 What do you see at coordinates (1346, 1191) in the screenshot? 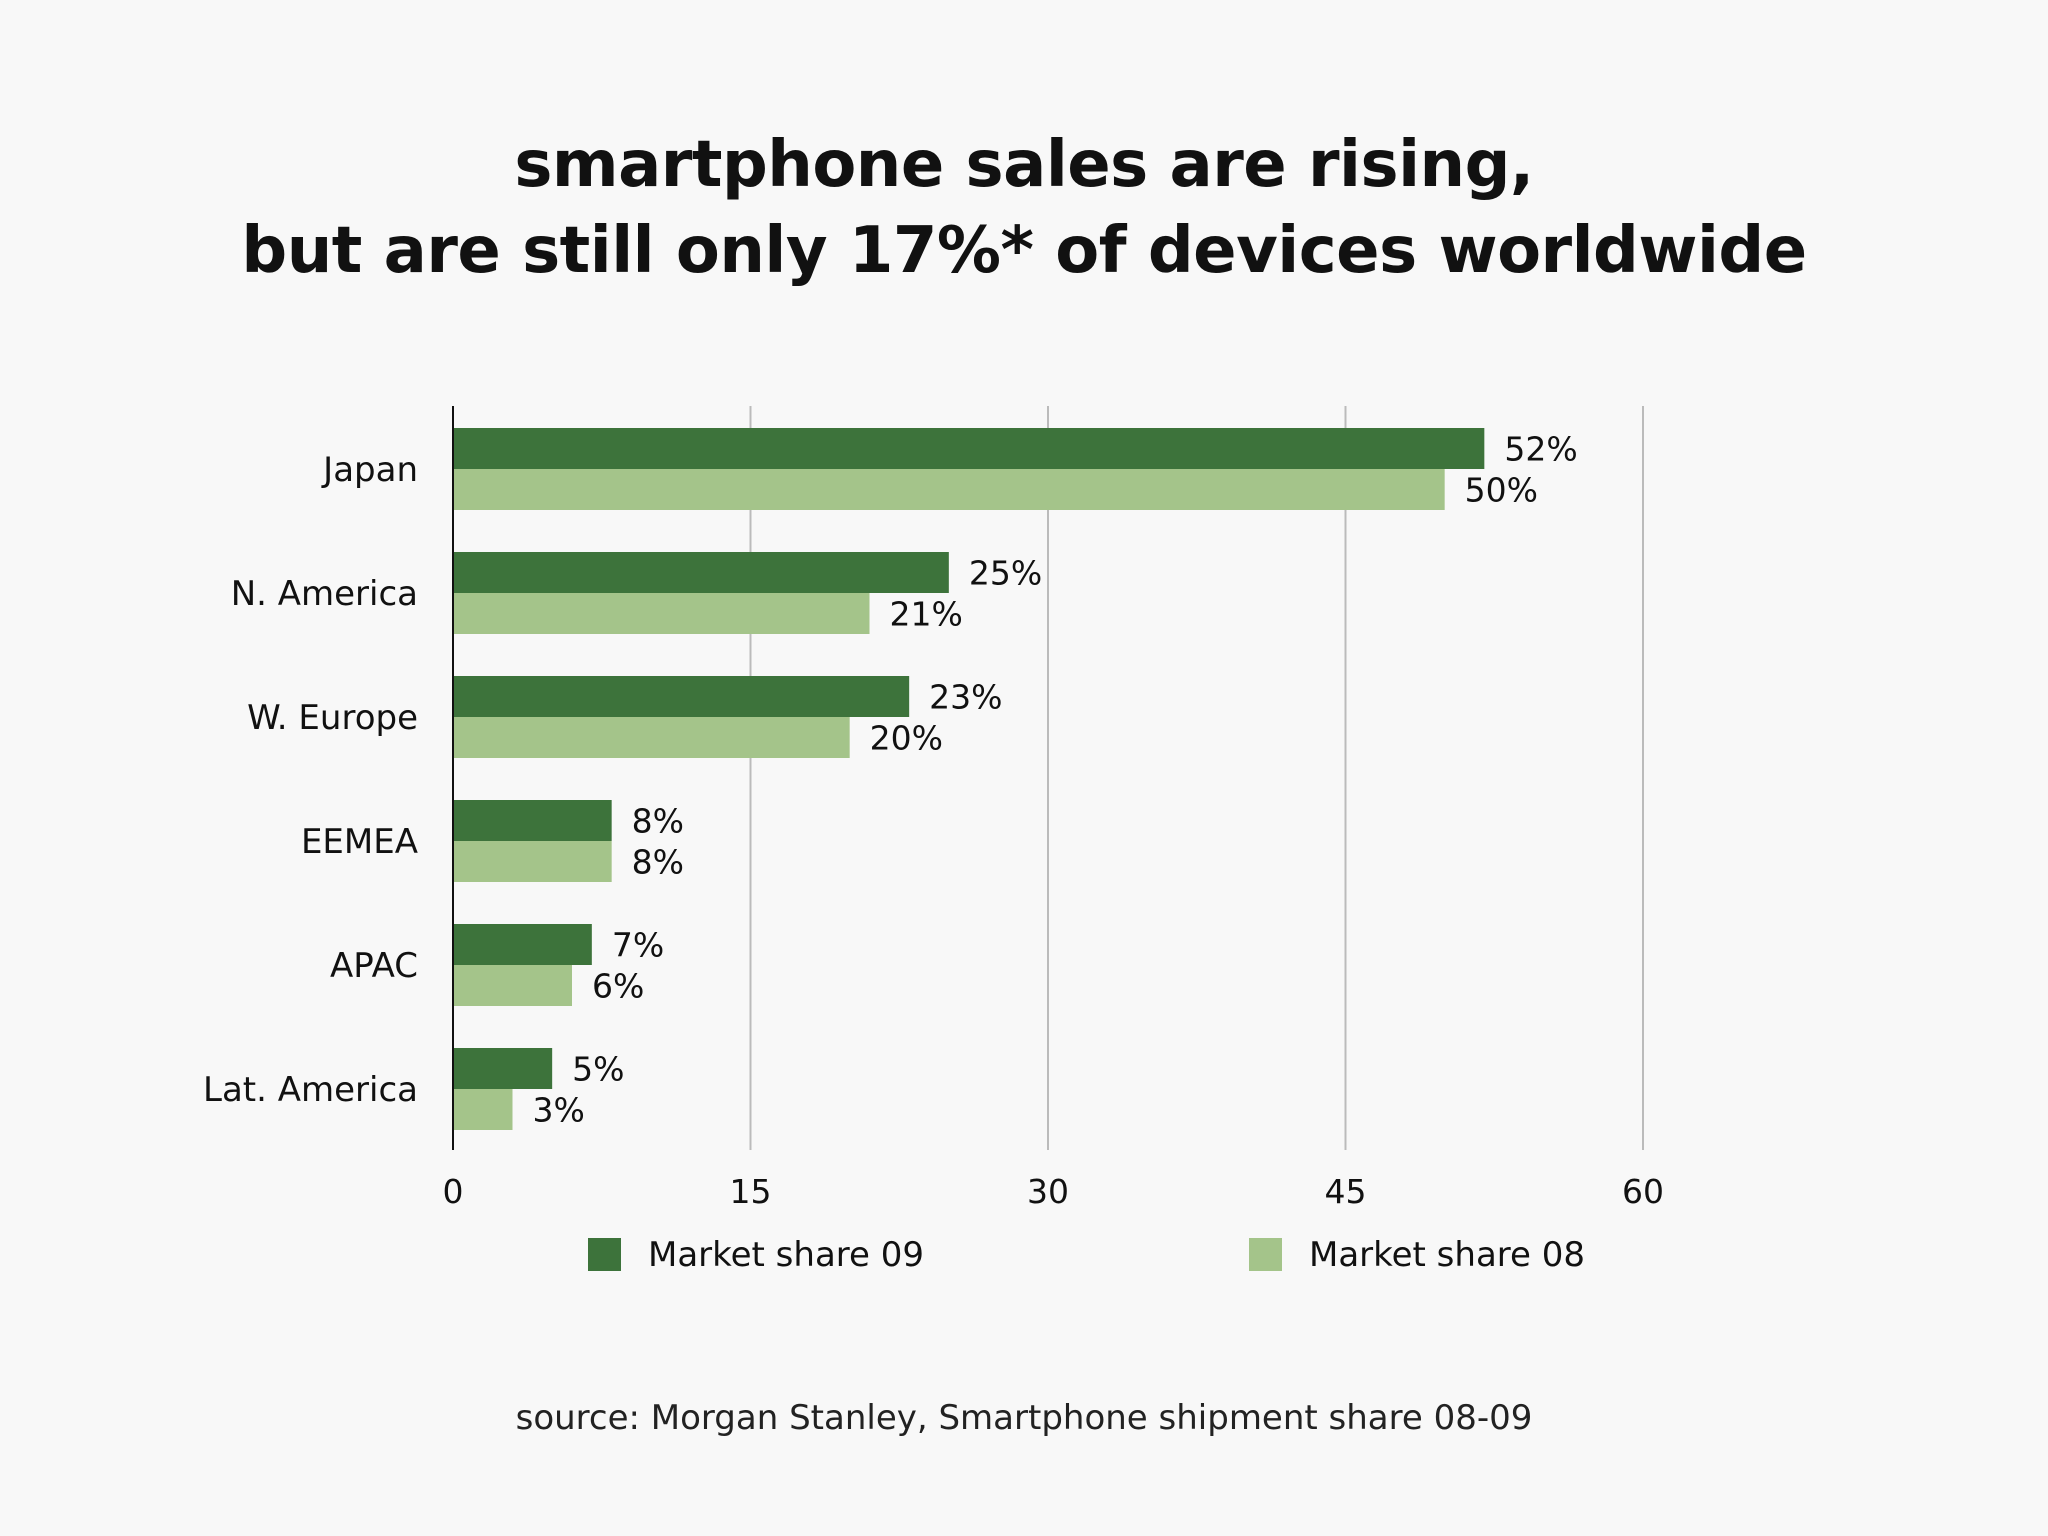
I see `x-tick-label: 45` at bounding box center [1346, 1191].